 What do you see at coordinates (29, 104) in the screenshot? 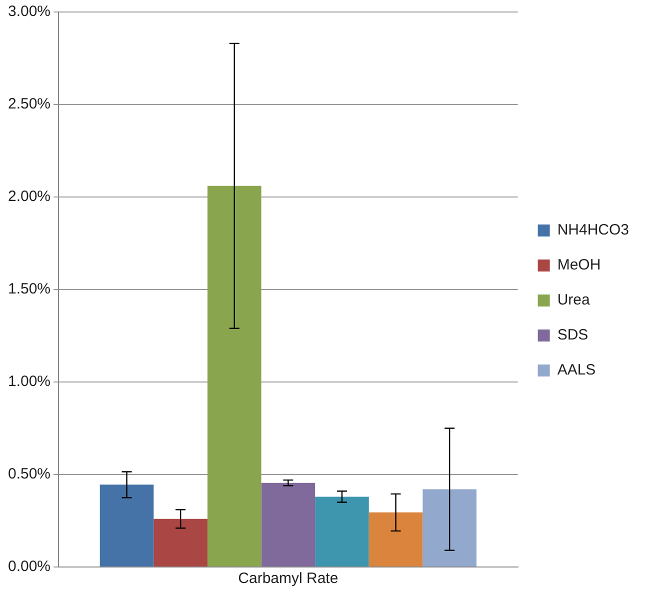
I see `y-tick-label: 2.50%` at bounding box center [29, 104].